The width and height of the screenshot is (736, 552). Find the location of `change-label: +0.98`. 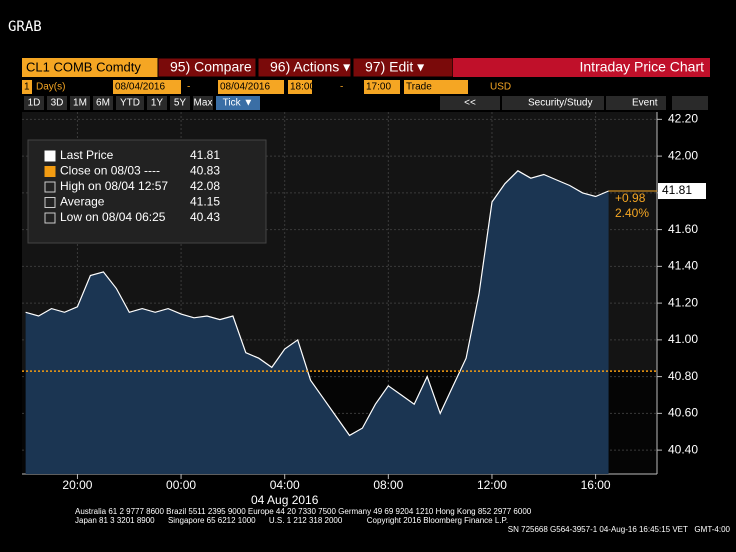

change-label: +0.98 is located at coordinates (630, 198).